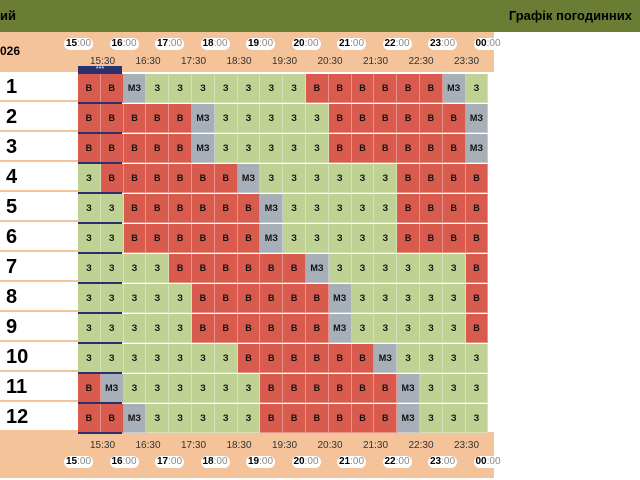  What do you see at coordinates (103, 61) in the screenshot?
I see `half-hour-label: 15:30` at bounding box center [103, 61].